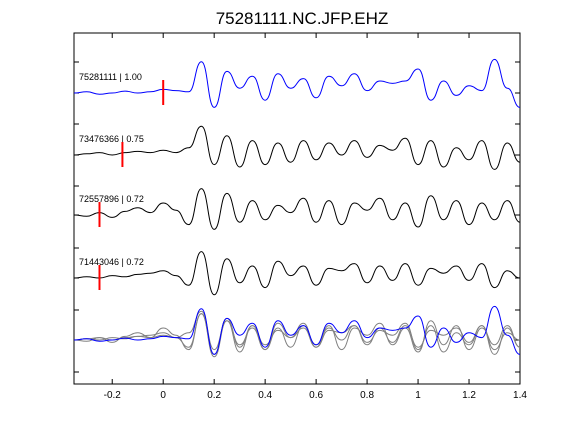 The height and width of the screenshot is (432, 576). I want to click on x-tick-label: 0.6, so click(316, 395).